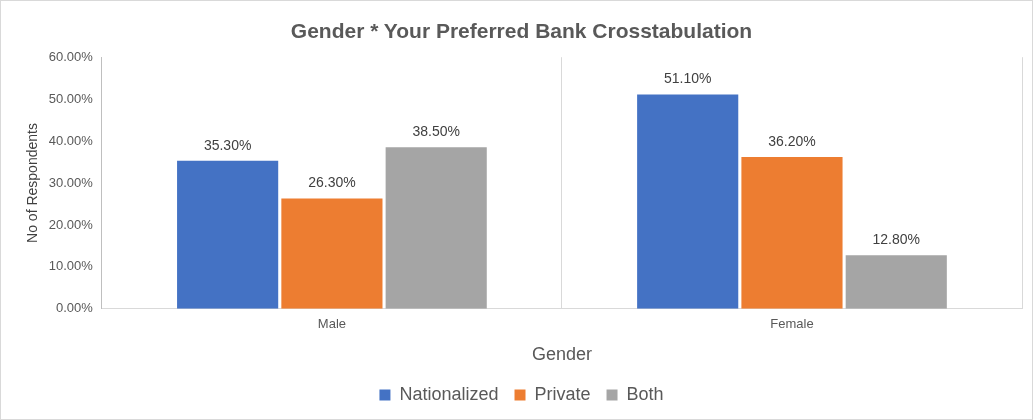  Describe the element at coordinates (449, 393) in the screenshot. I see `legend-label: Nationalized` at that location.